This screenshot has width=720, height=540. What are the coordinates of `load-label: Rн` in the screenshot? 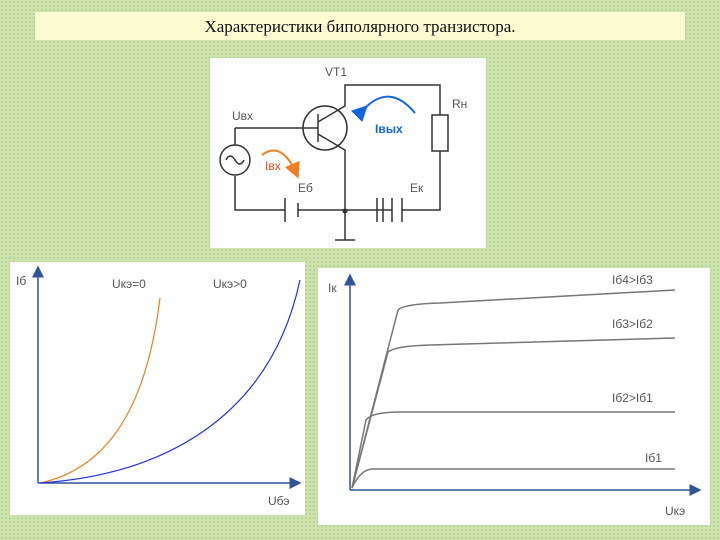 It's located at (459, 104).